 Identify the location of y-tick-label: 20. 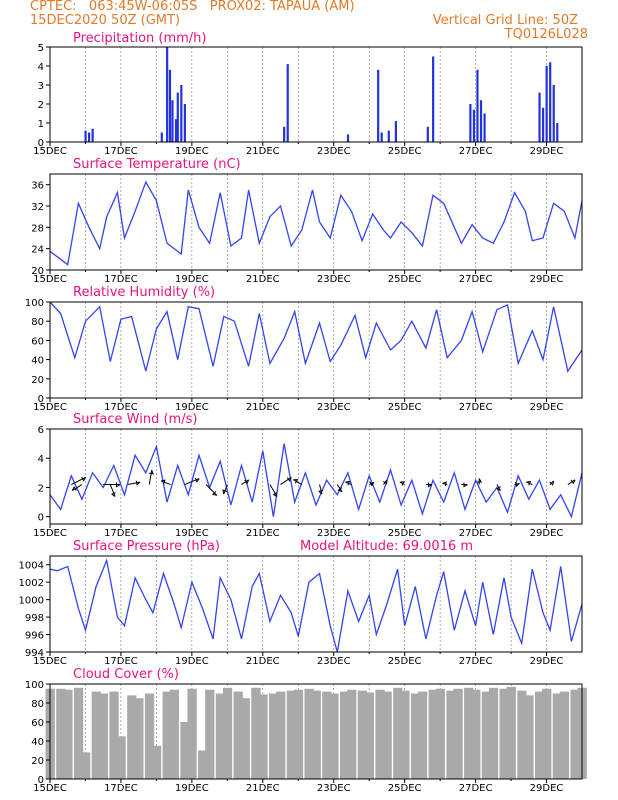
(37, 380).